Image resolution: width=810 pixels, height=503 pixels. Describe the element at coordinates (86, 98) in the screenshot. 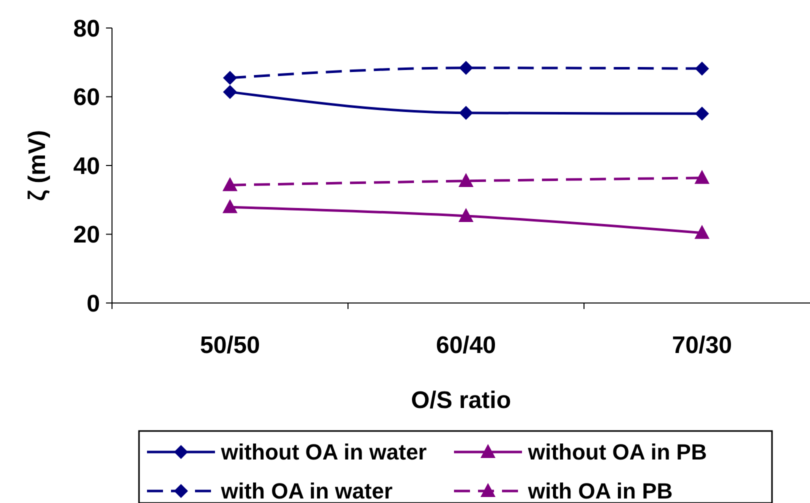

I see `y-tick-label: 60` at that location.